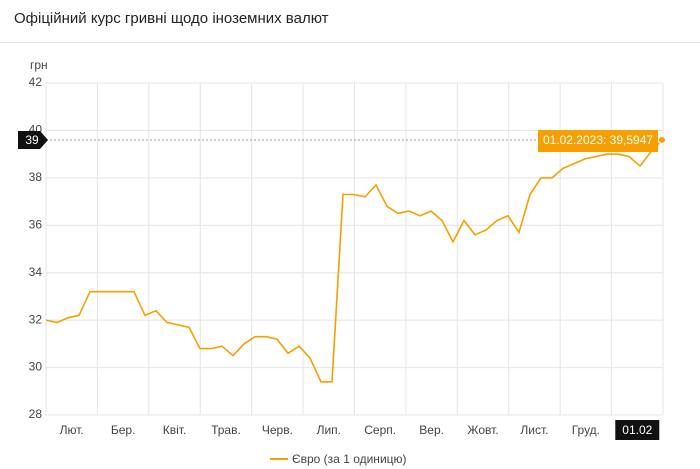  I want to click on tooltip: 01.02.2023: 39,5947, so click(598, 140).